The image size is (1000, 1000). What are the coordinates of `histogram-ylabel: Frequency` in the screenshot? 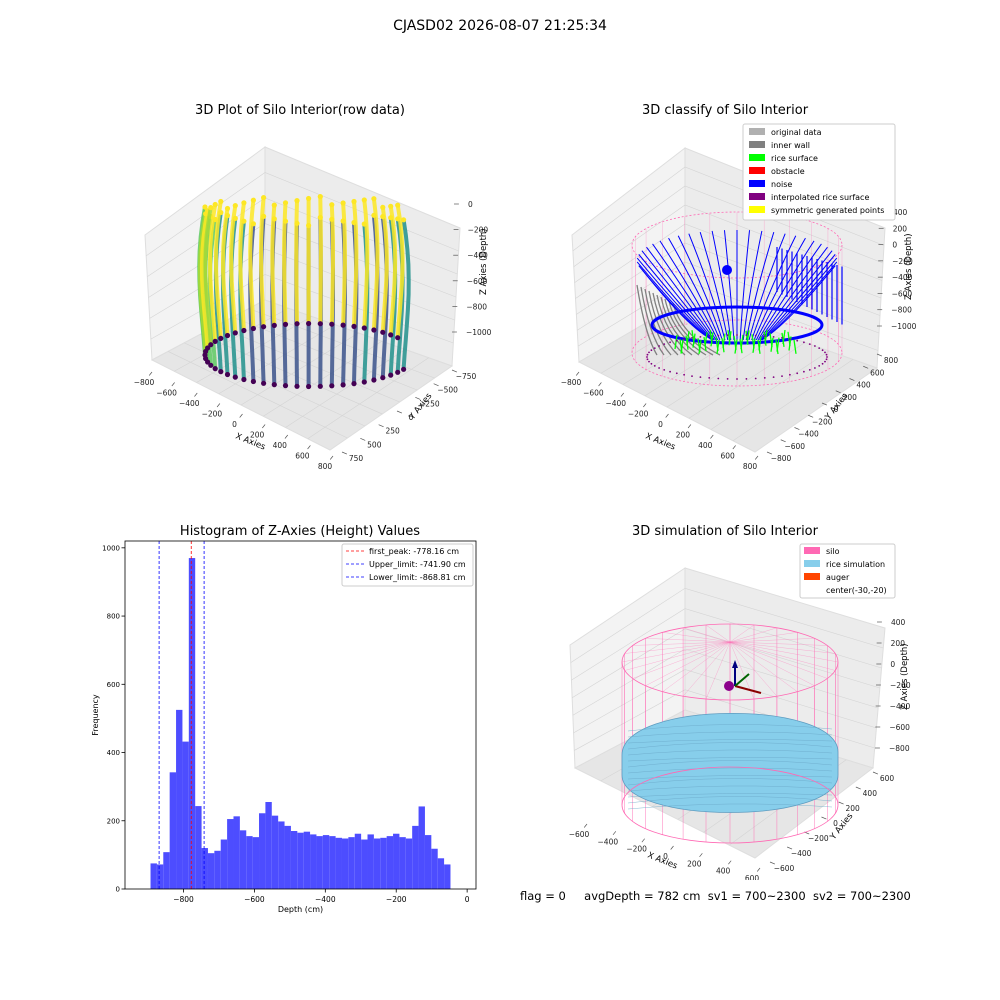 It's located at (95, 715).